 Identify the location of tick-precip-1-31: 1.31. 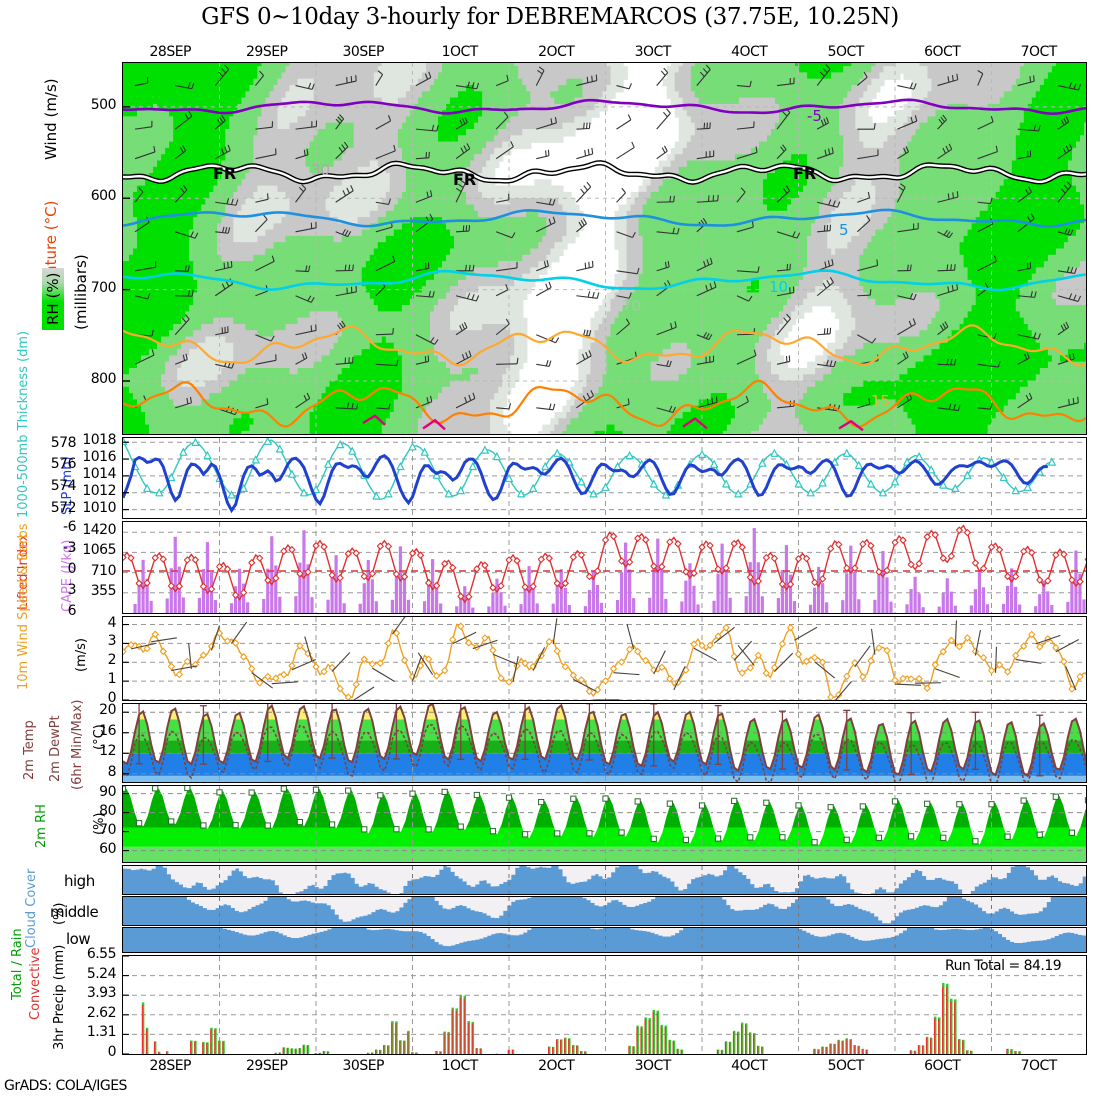
(101, 1032).